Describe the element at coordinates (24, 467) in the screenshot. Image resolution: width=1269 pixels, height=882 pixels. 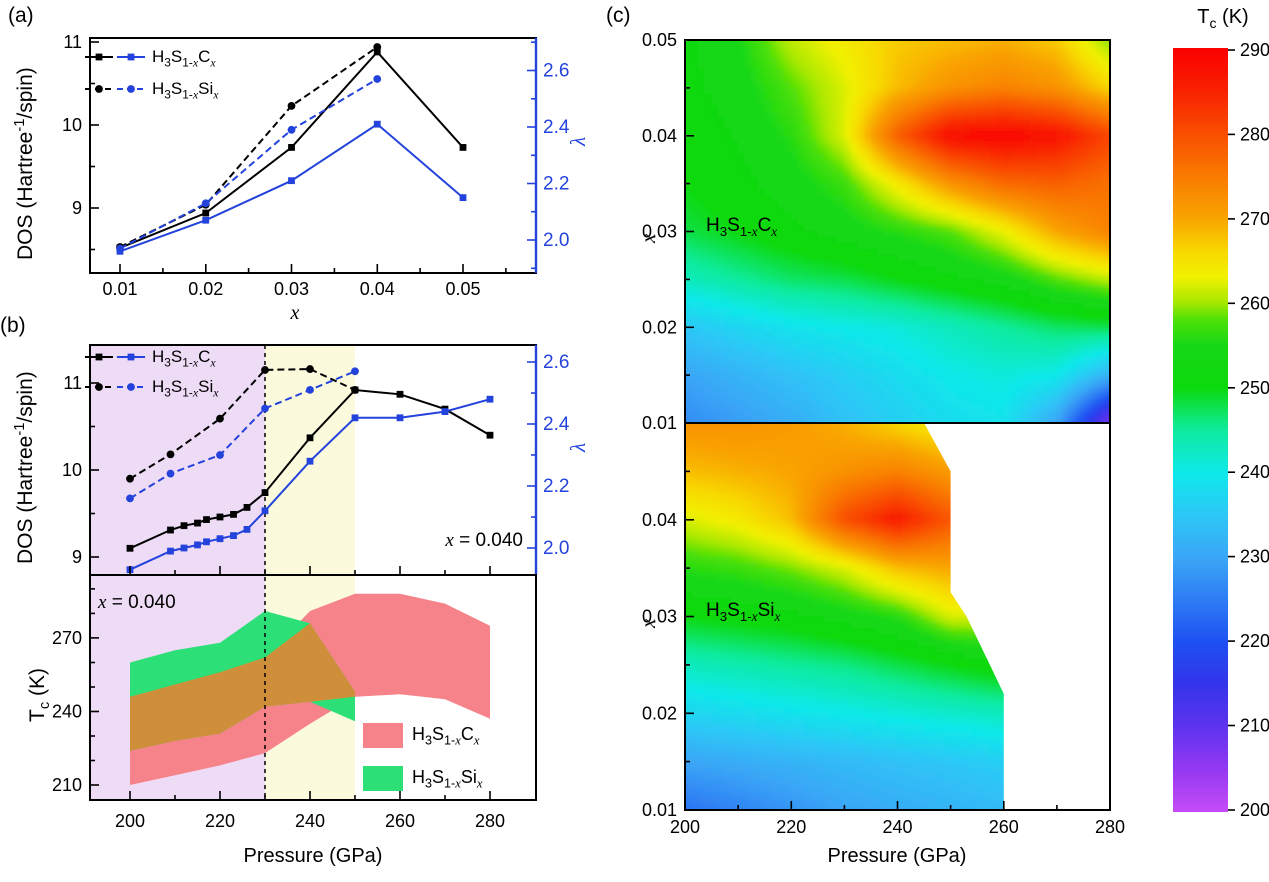
I see `panel-b-dos-axis-label: DOS (Hartree-1/spin)` at that location.